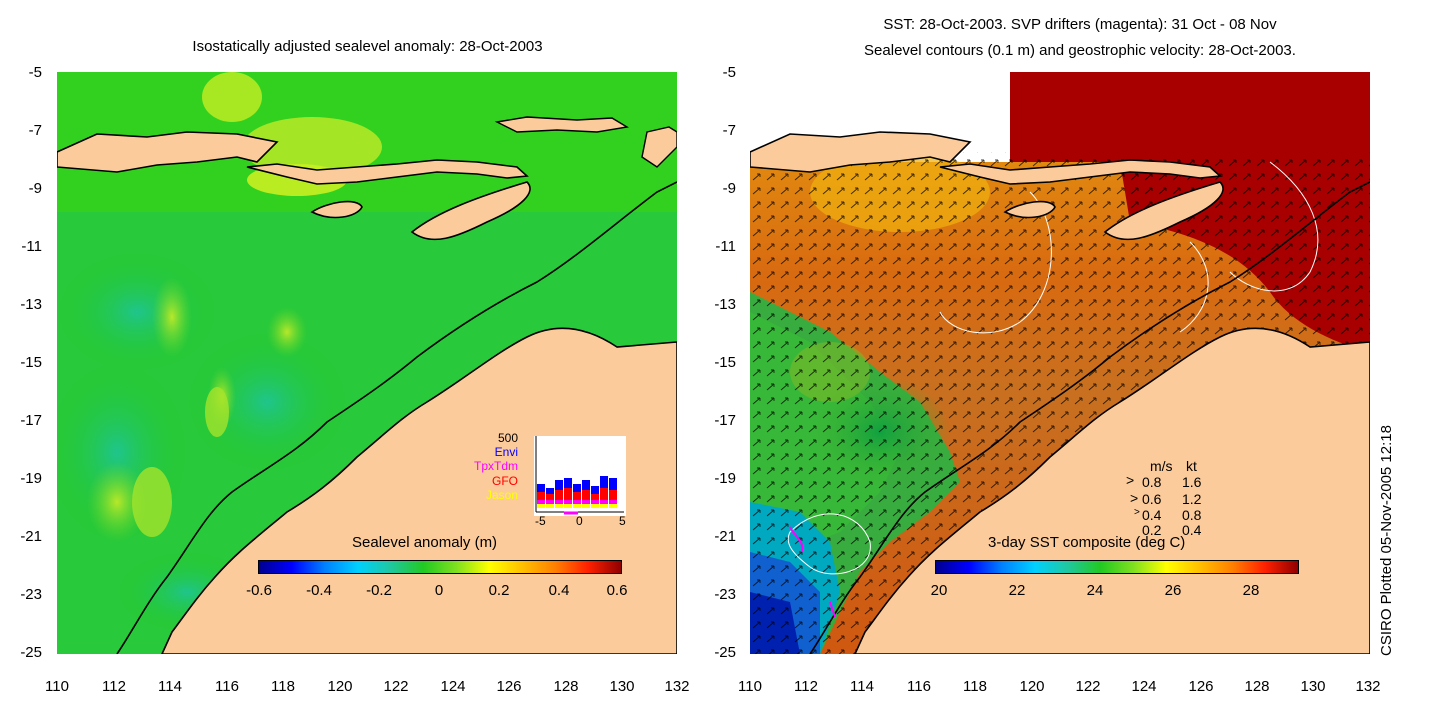 The height and width of the screenshot is (720, 1440). I want to click on inset-bars, so click(580, 476).